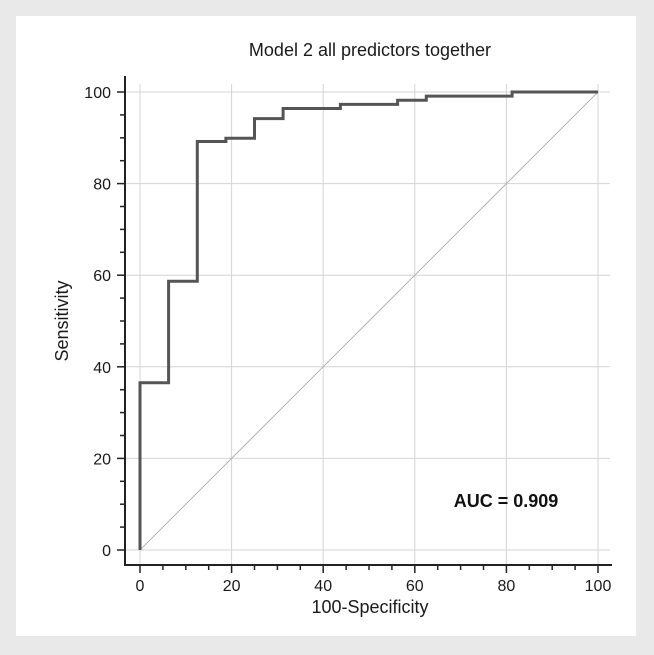  Describe the element at coordinates (102, 185) in the screenshot. I see `y-tick-label-80: 80` at that location.